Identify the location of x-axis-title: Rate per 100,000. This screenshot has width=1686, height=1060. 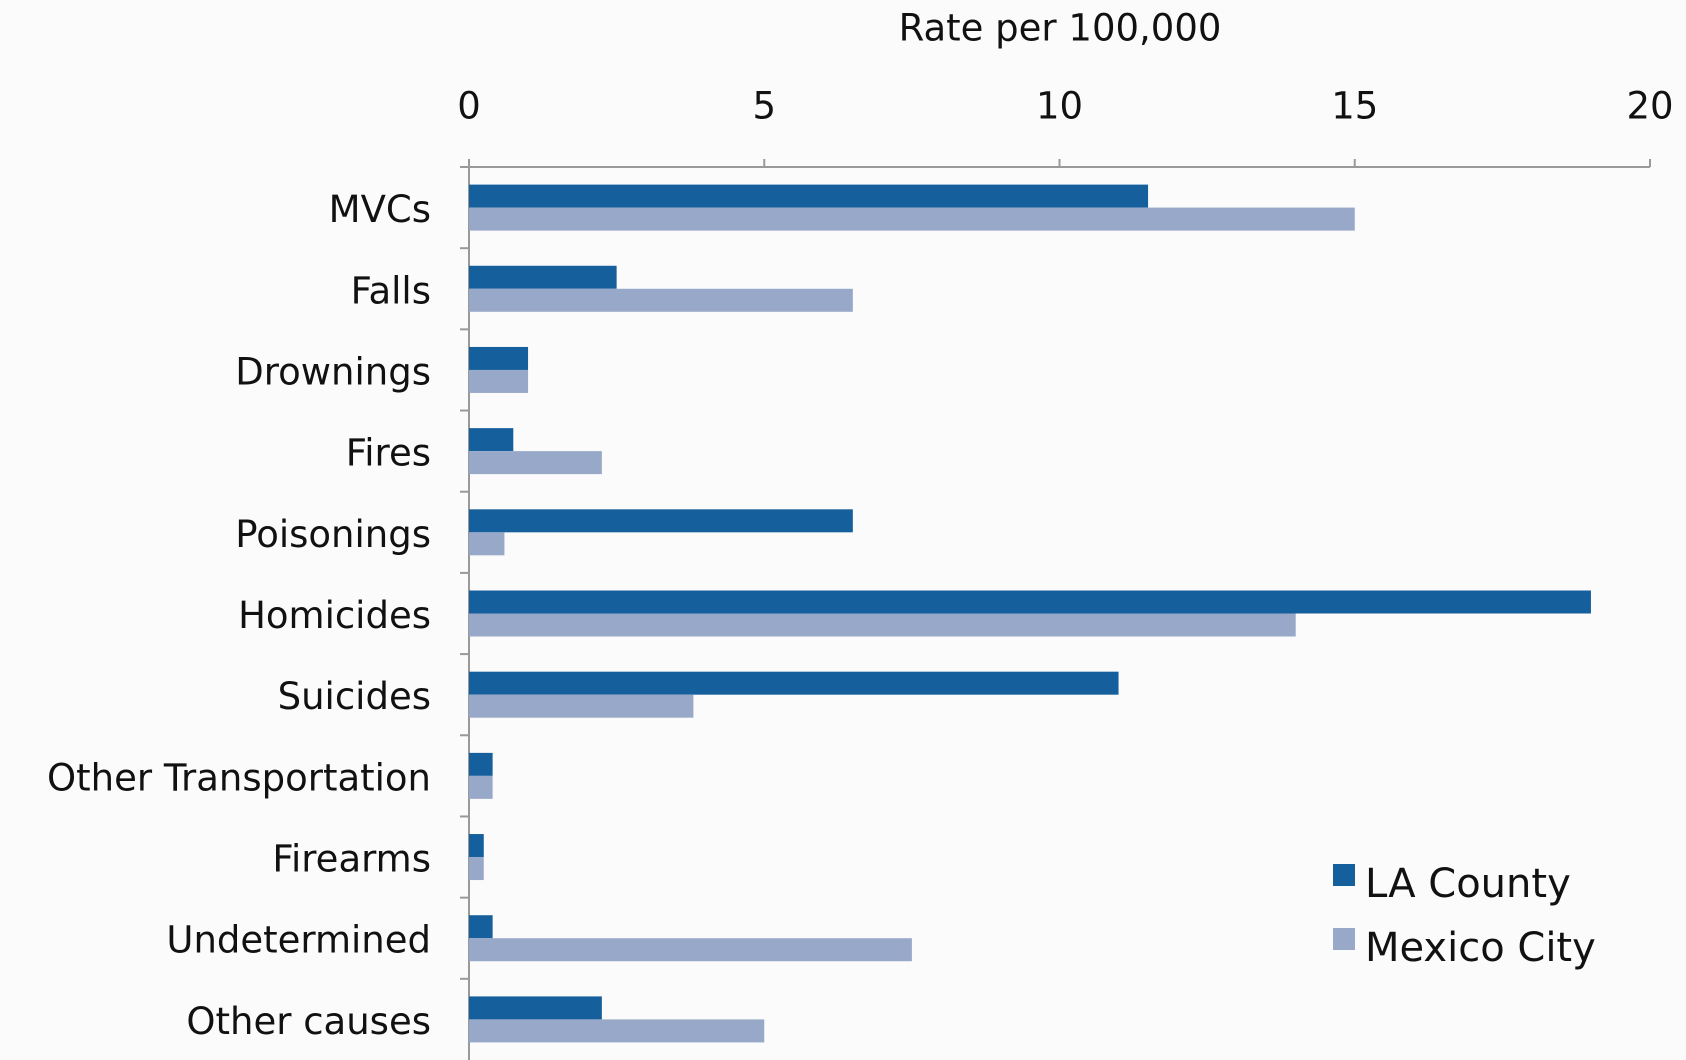
(1060, 28).